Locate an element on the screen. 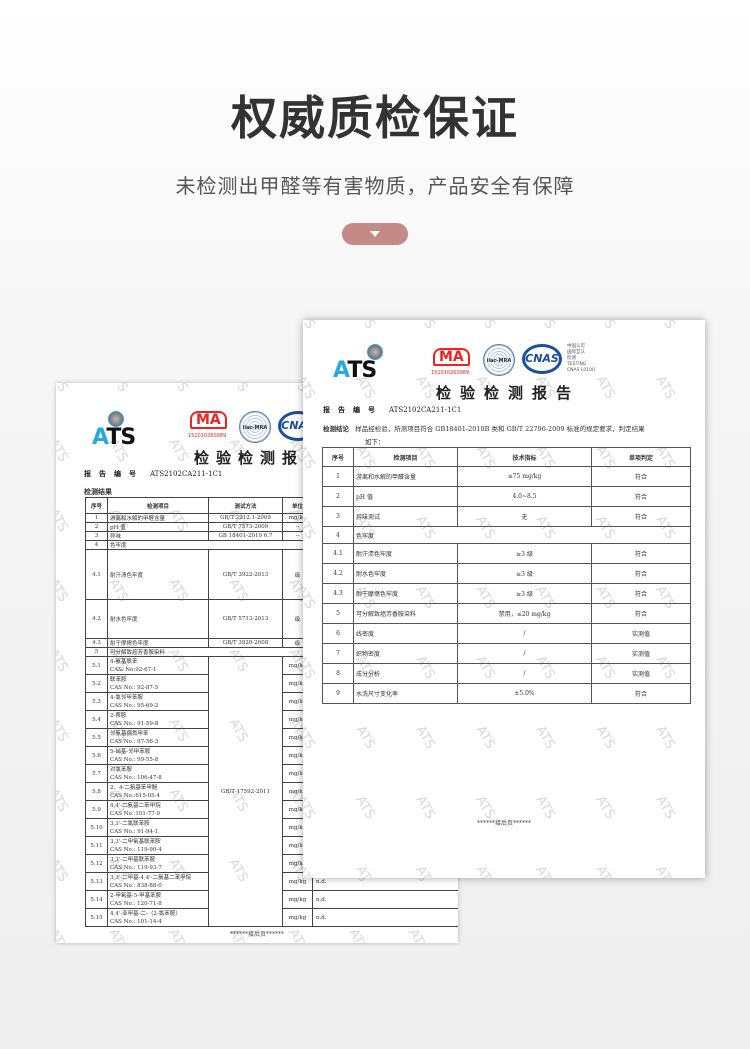  row-item: 异味测试 is located at coordinates (405, 516).